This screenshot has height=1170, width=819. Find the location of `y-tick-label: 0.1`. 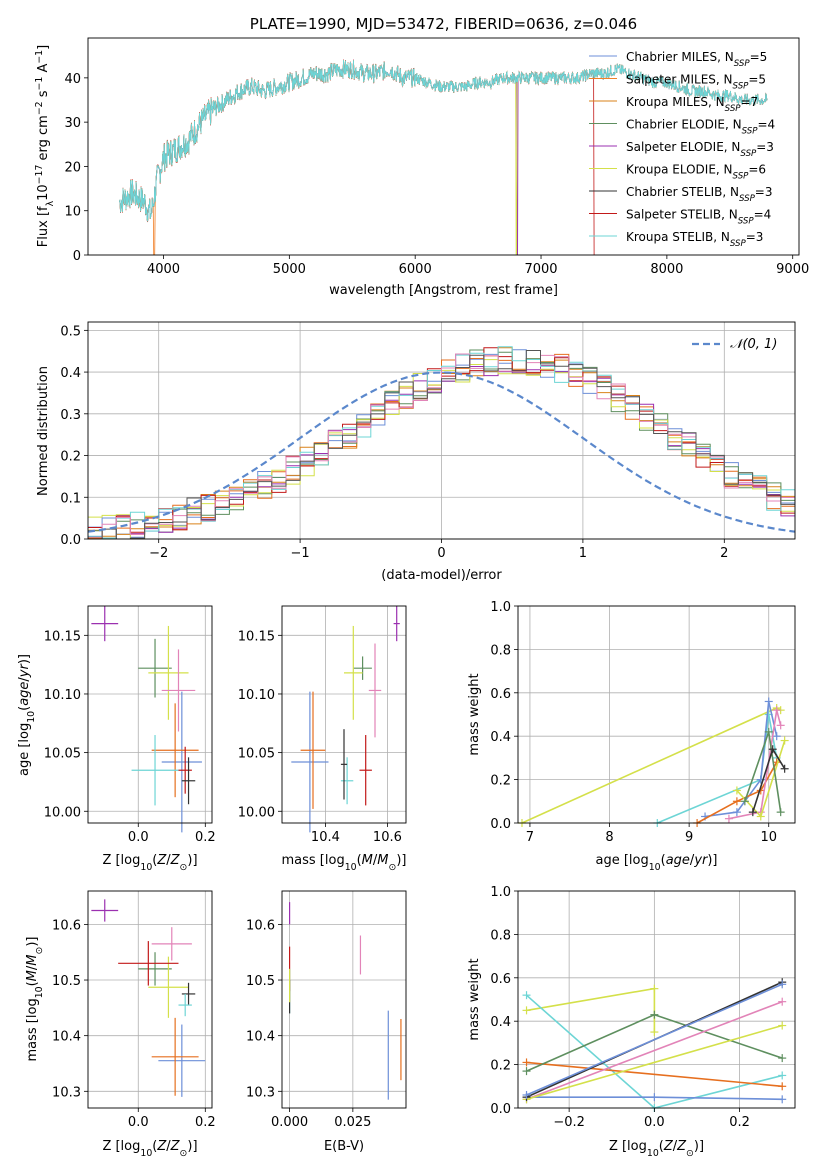

y-tick-label: 0.1 is located at coordinates (70, 498).